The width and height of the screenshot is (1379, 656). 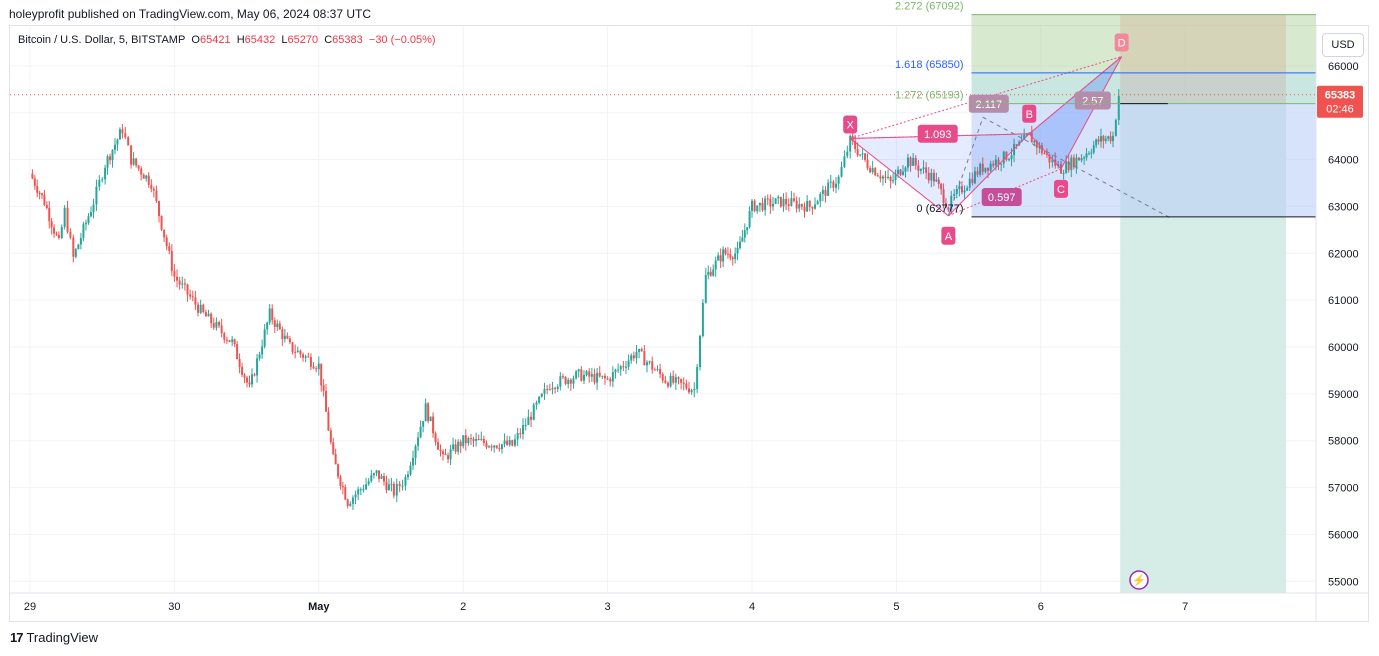 I want to click on xabcd-pattern: X A B C D 1.093 0.597 2.117 2.57, so click(x=1007, y=139).